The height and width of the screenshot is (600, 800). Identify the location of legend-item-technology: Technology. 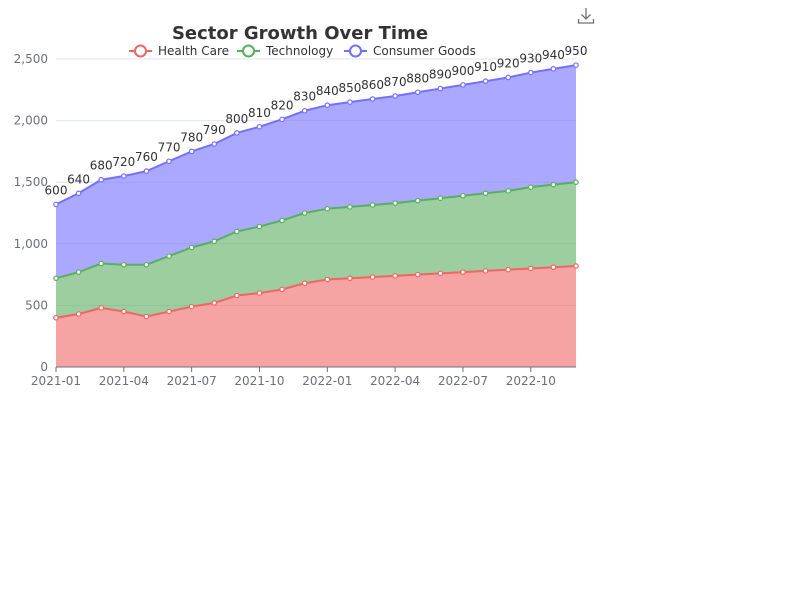
(285, 51).